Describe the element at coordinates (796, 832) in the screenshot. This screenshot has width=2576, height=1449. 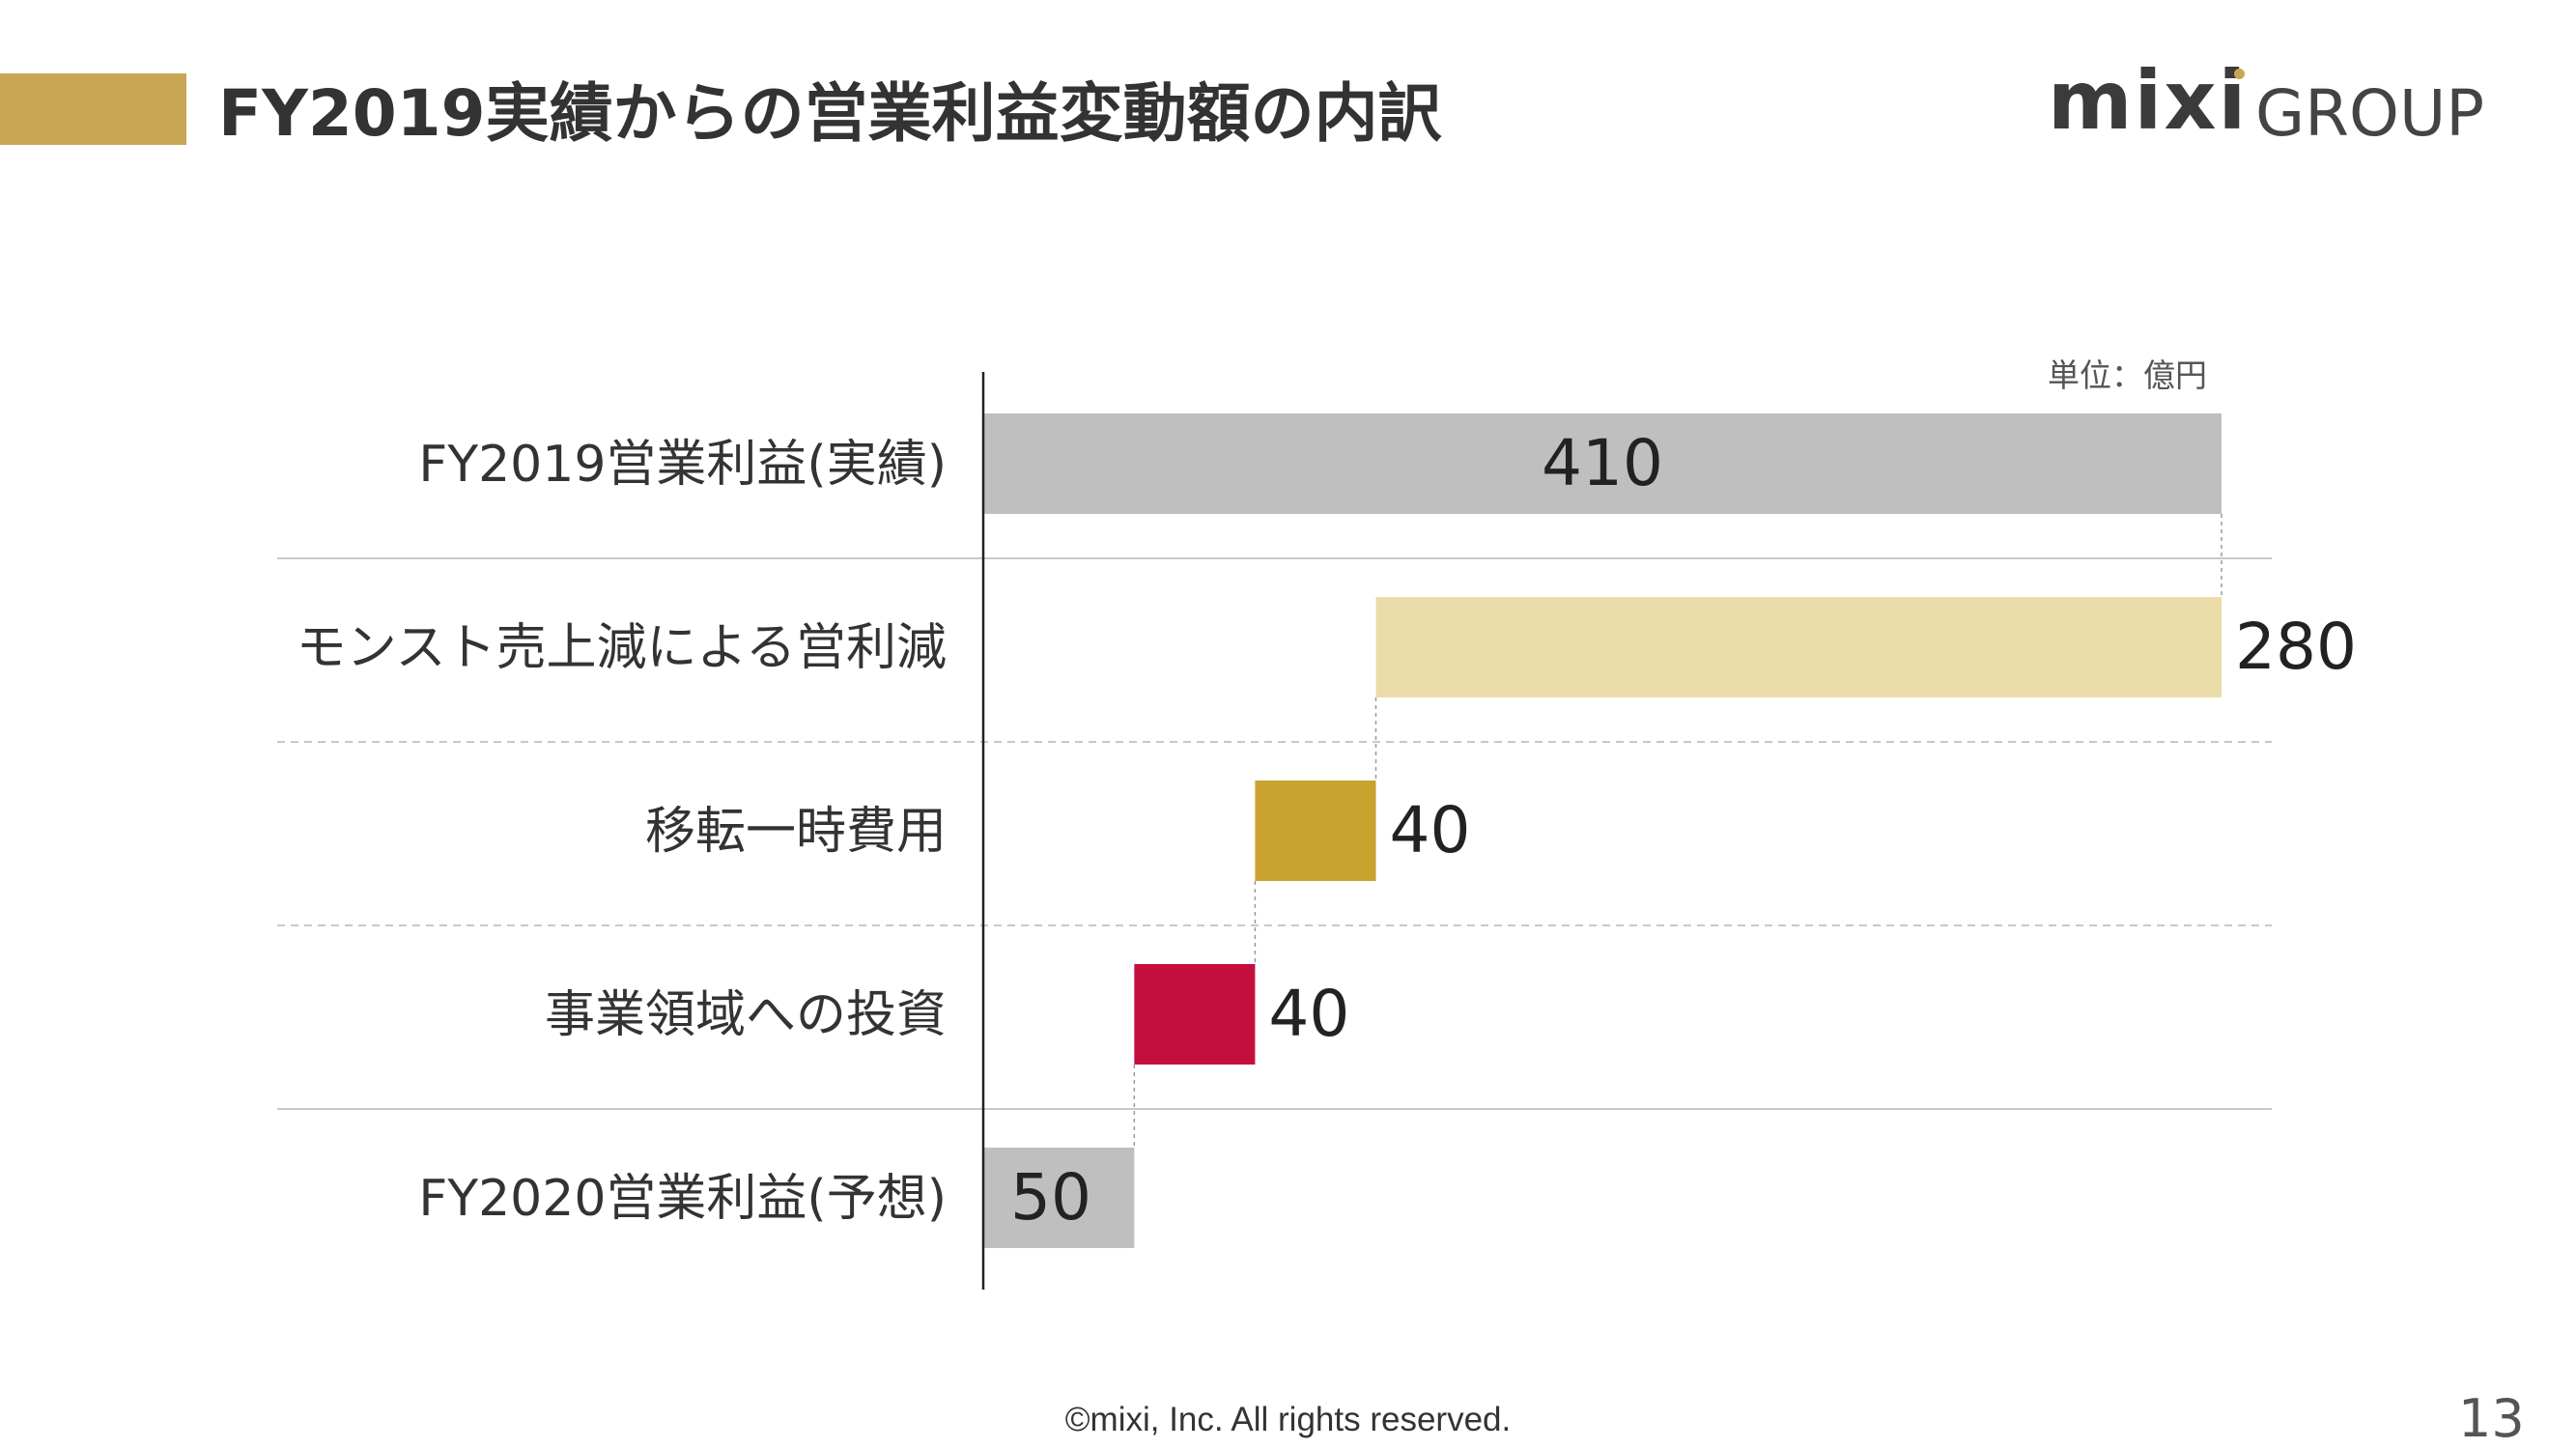
I see `category-label: 移転一時費用` at that location.